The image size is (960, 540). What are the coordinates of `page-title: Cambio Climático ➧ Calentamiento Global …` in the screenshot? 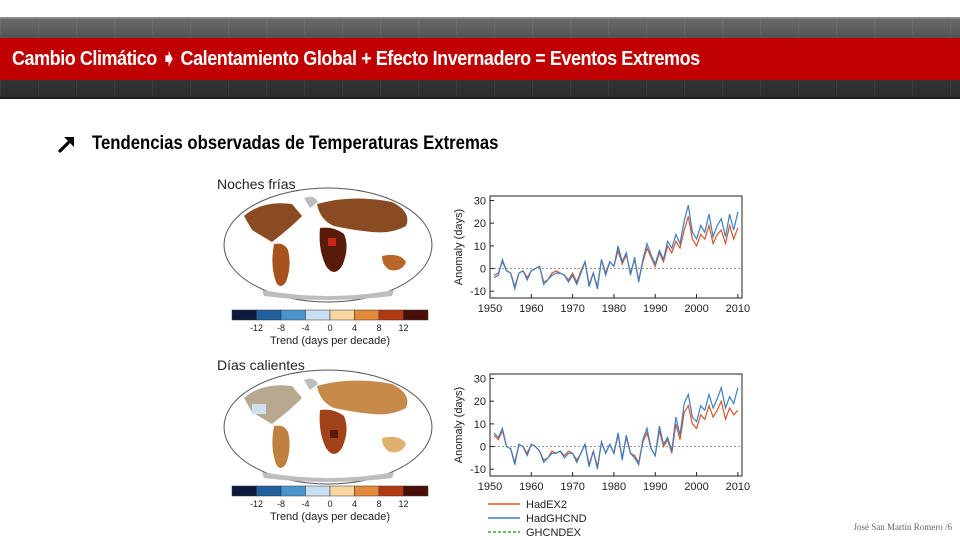 It's located at (356, 59).